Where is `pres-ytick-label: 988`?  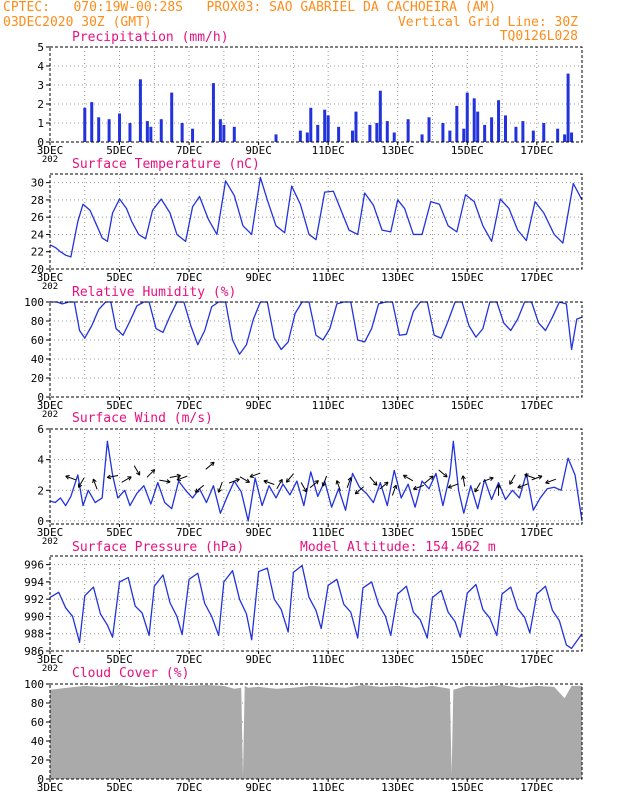 pres-ytick-label: 988 is located at coordinates (34, 634).